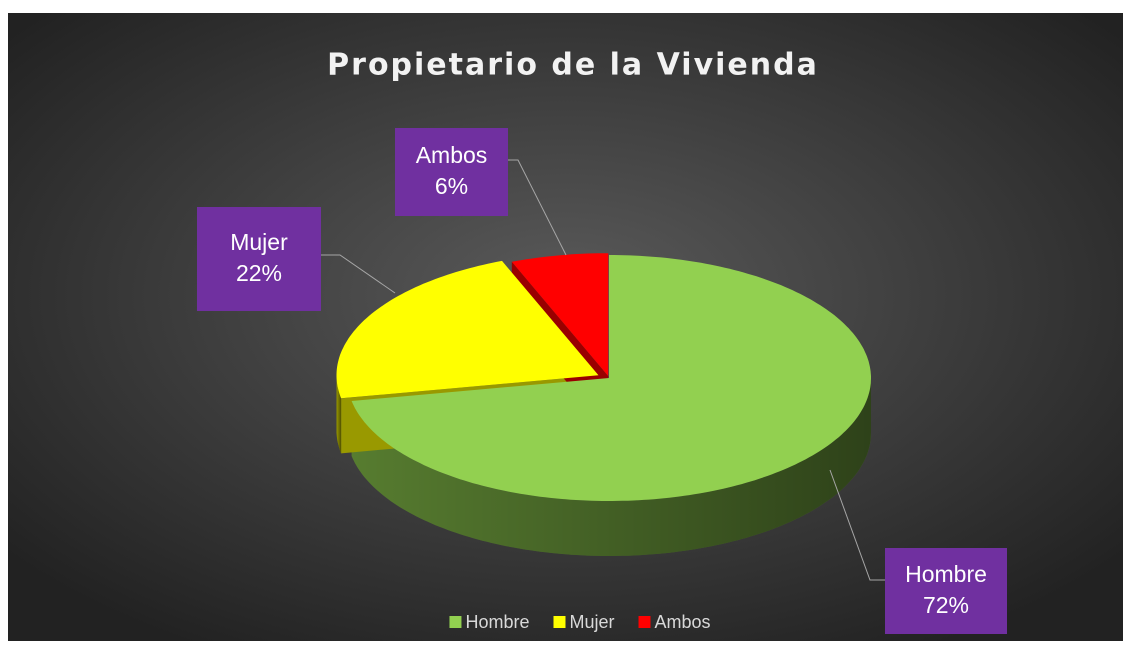  Describe the element at coordinates (497, 622) in the screenshot. I see `legend-label: Hombre` at that location.